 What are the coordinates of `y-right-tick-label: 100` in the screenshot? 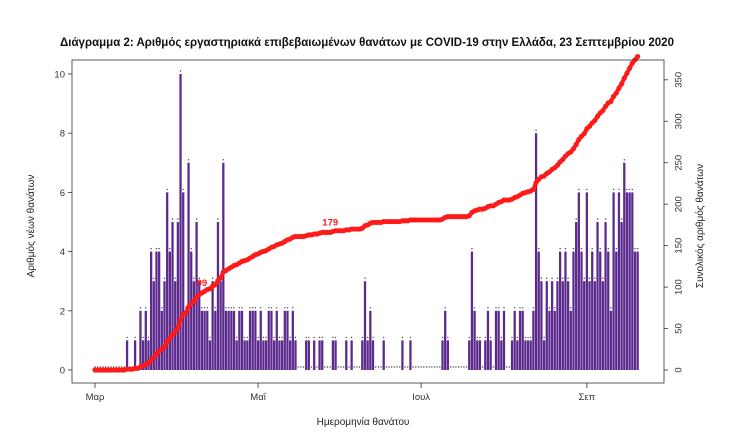 It's located at (679, 287).